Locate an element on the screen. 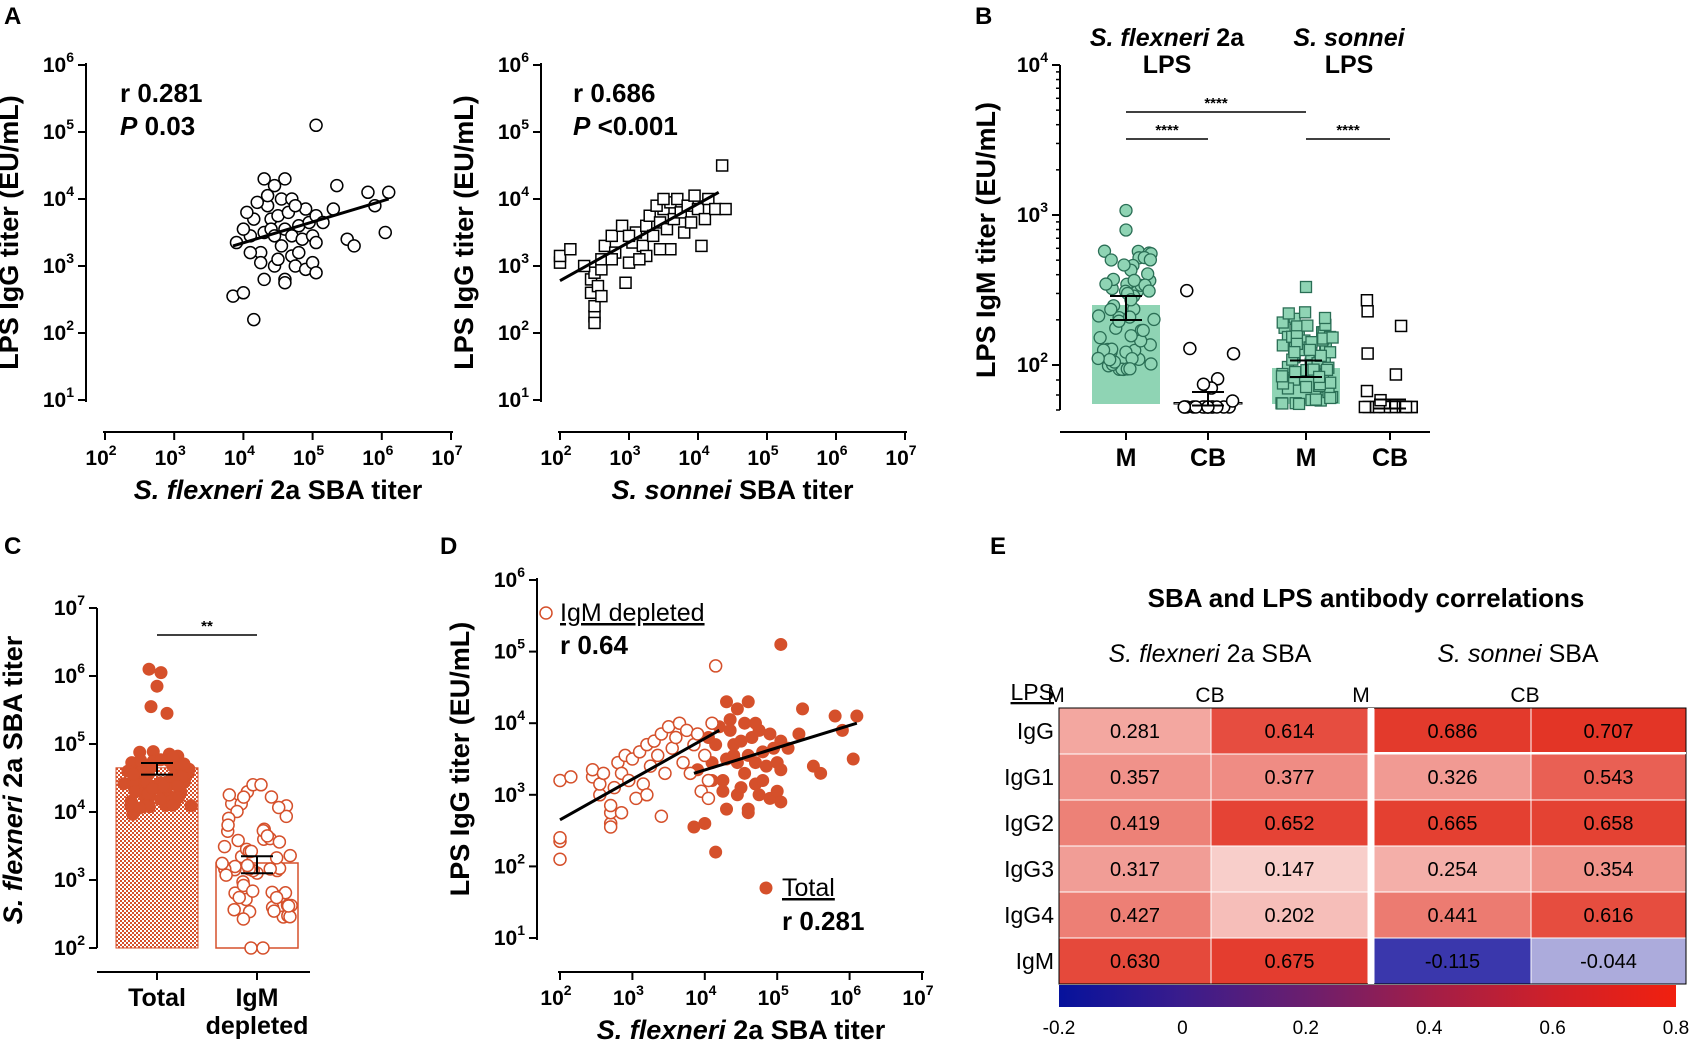 This screenshot has width=1692, height=1042. p-number: <0.001 is located at coordinates (633, 126).